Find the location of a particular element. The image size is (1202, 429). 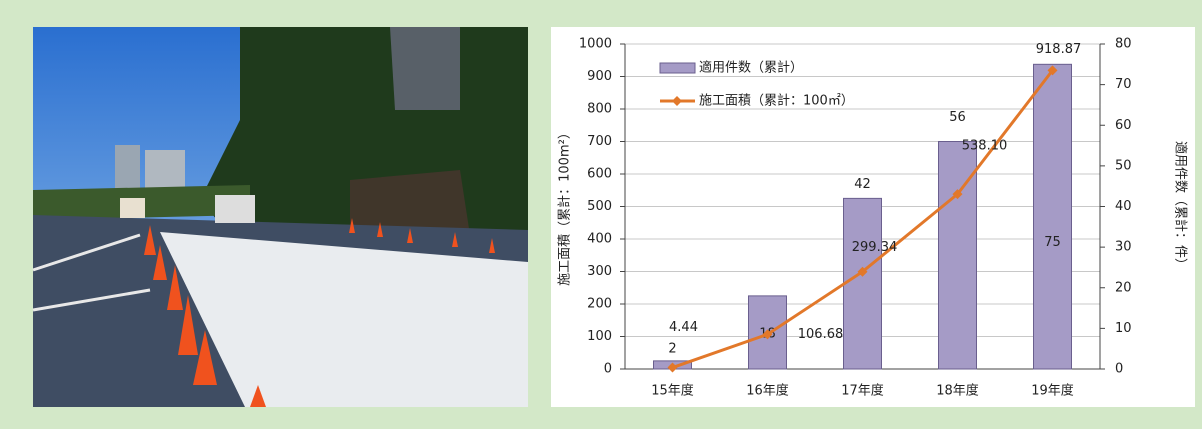

bar-value-label: 56 is located at coordinates (957, 117).